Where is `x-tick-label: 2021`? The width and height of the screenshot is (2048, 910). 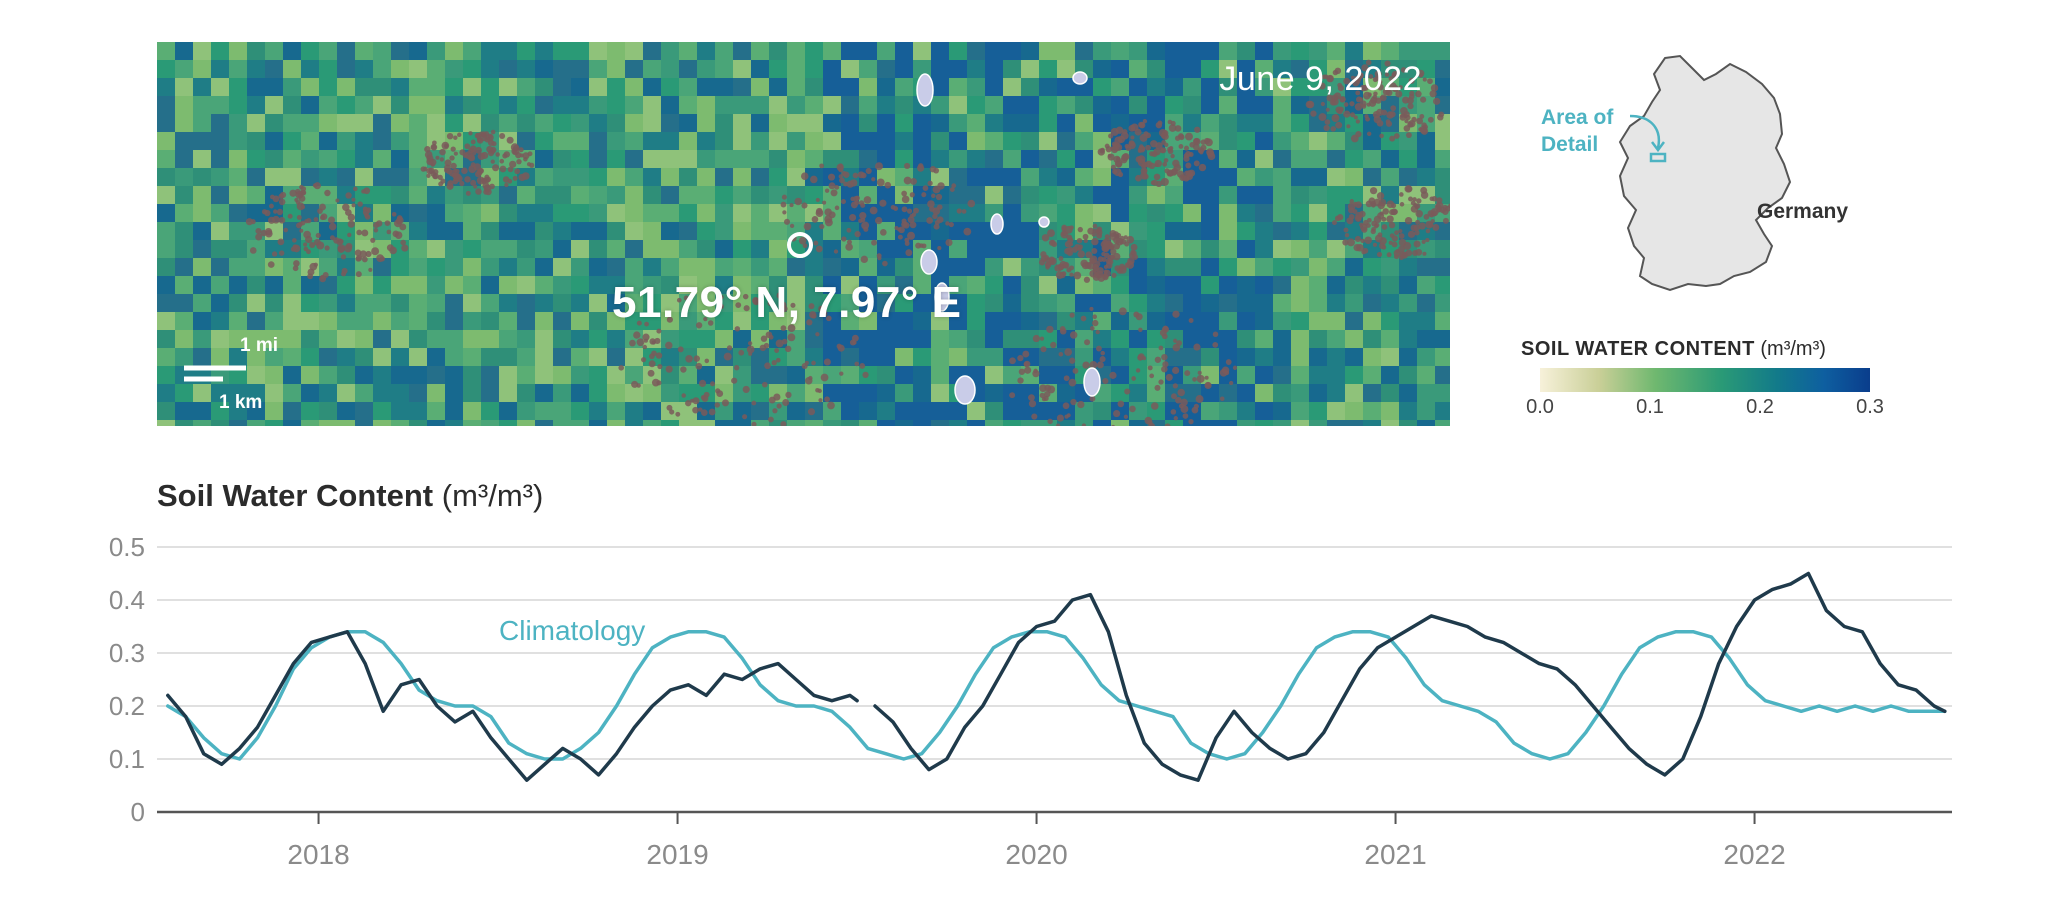
x-tick-label: 2021 is located at coordinates (1395, 854).